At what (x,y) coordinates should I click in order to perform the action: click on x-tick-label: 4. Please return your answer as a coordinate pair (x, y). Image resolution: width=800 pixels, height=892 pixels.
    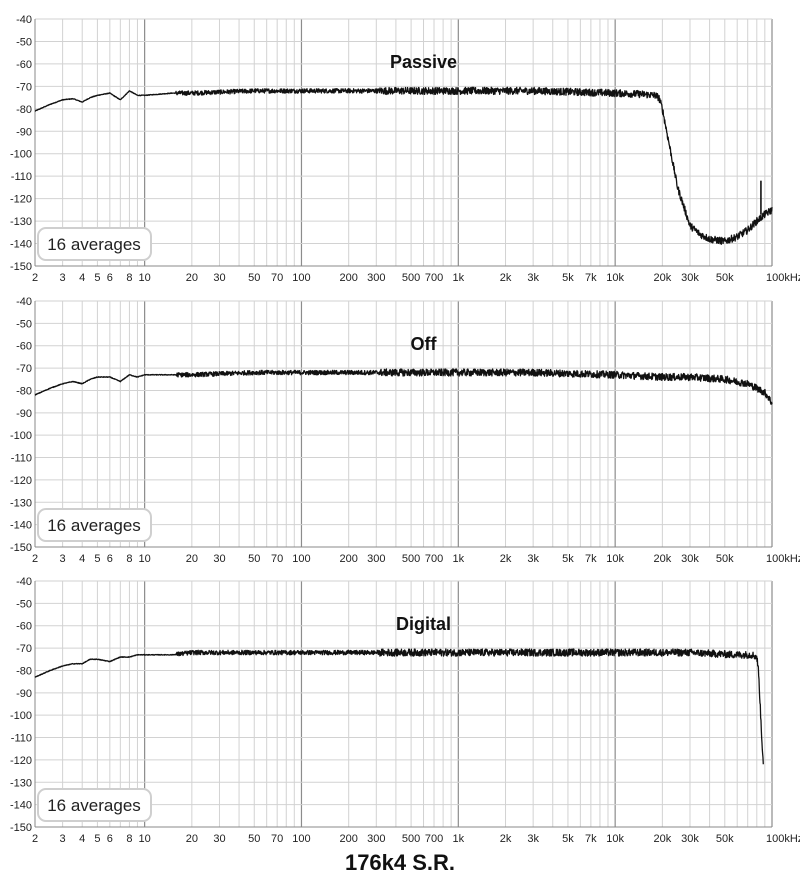
    Looking at the image, I should click on (82, 278).